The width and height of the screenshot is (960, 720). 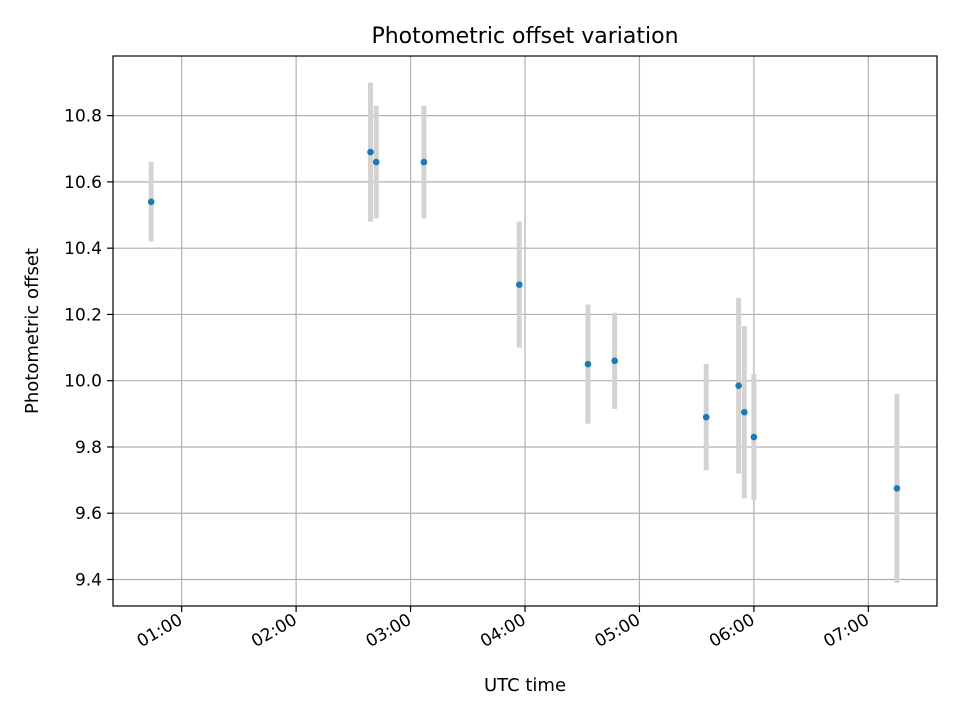 I want to click on y-axis-ticks: 9.4 9.6 9.8 10.0 10.2 10.4 10.6 10.8, so click(x=88, y=348).